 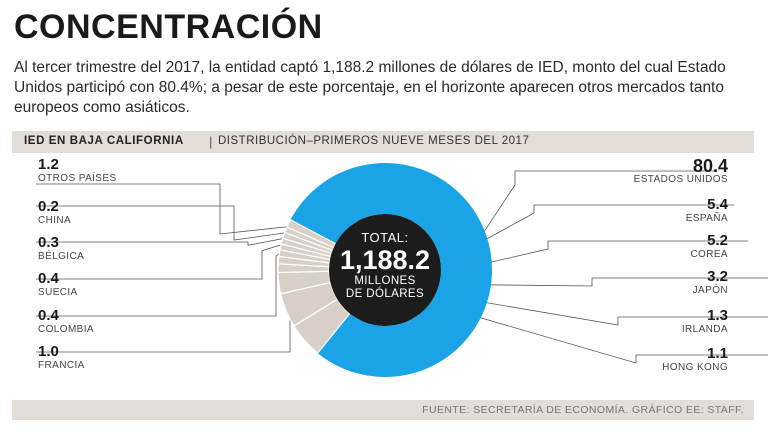 I want to click on label-colombia: 0.4 COLOMBIA, so click(x=66, y=322).